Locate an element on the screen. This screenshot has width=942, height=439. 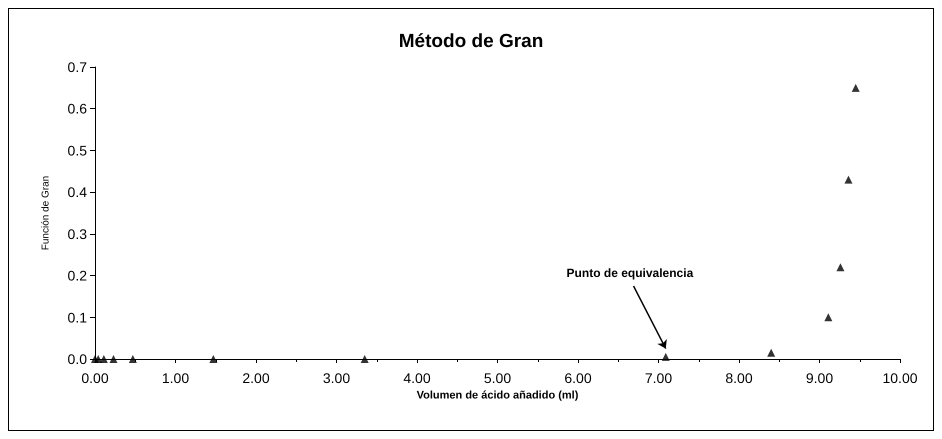
x-tick-label: 1.00 is located at coordinates (176, 378).